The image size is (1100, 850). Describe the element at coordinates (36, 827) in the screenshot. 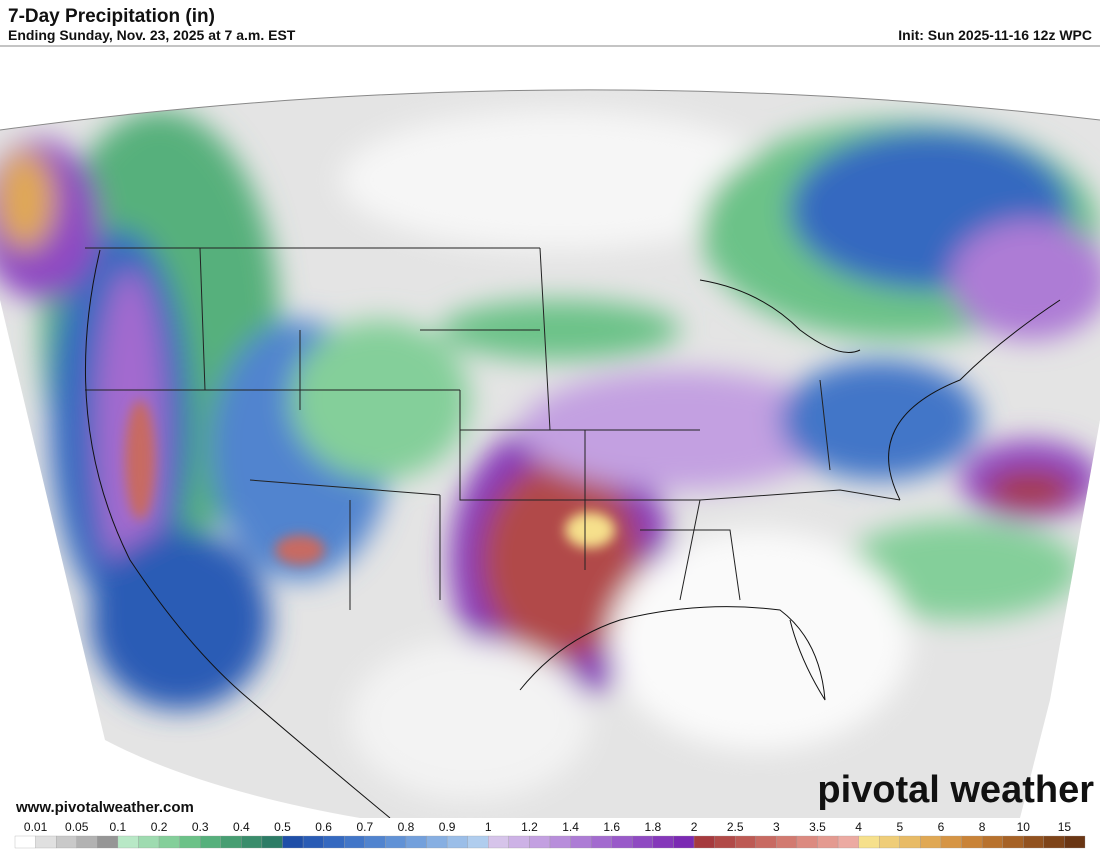

I see `colorbar-label: 0.01` at that location.